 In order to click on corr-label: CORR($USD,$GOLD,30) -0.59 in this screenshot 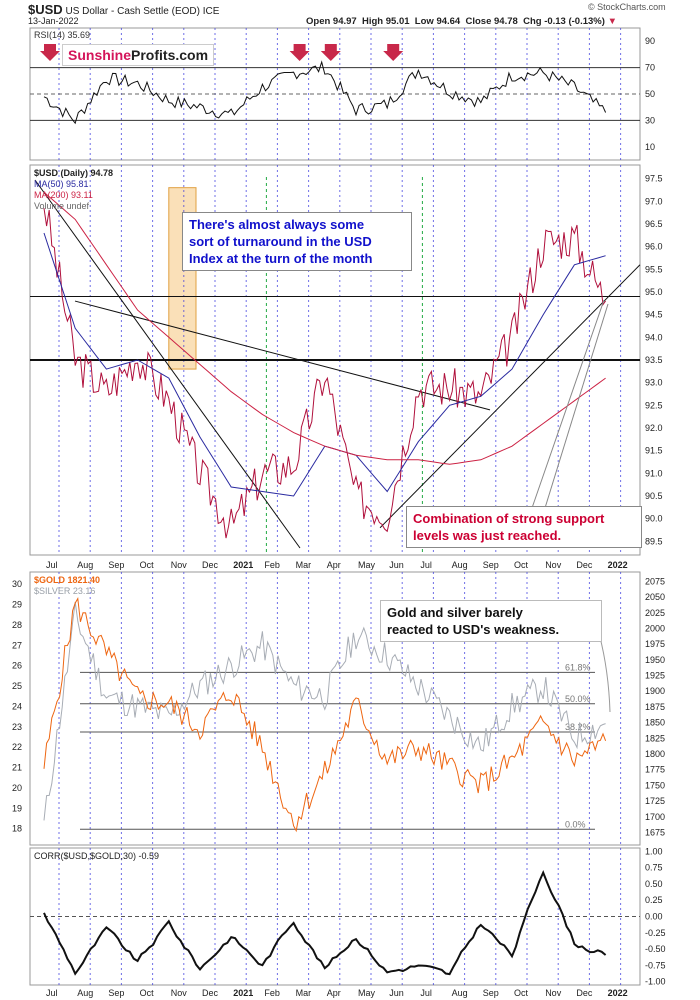, I will do `click(97, 856)`.